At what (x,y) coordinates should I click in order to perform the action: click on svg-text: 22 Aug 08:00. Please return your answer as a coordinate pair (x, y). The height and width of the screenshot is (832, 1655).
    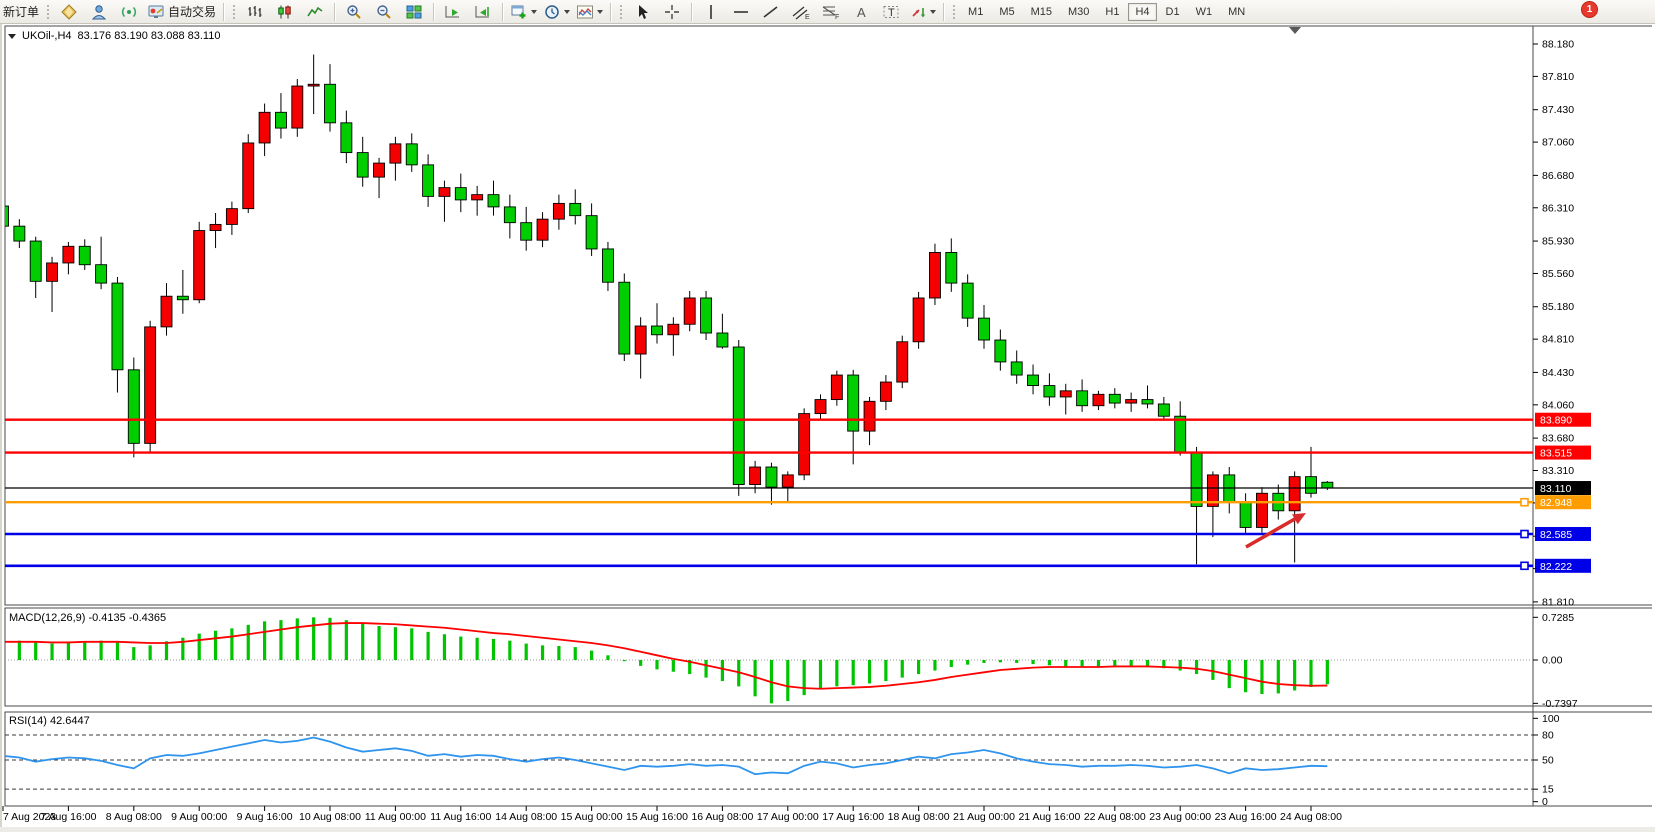
    Looking at the image, I should click on (1115, 817).